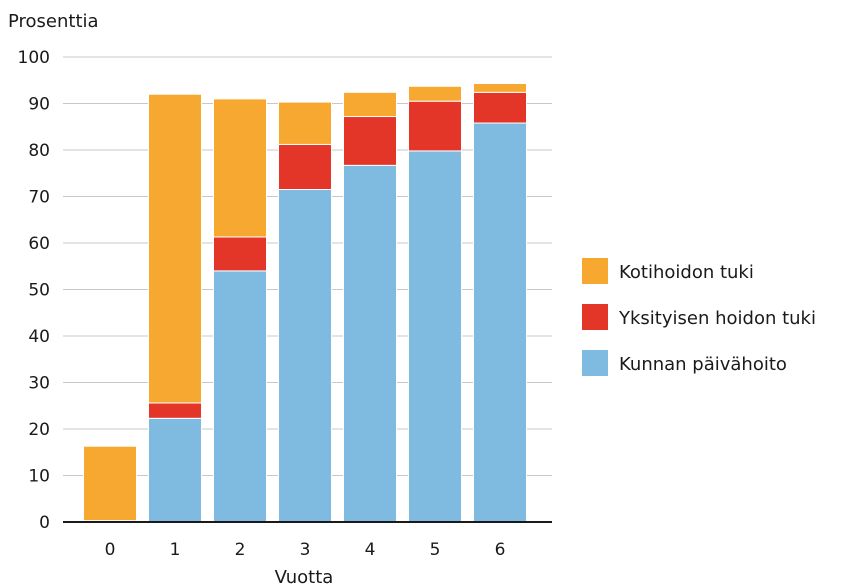 Image resolution: width=842 pixels, height=588 pixels. I want to click on y-tick-label: 0, so click(44, 523).